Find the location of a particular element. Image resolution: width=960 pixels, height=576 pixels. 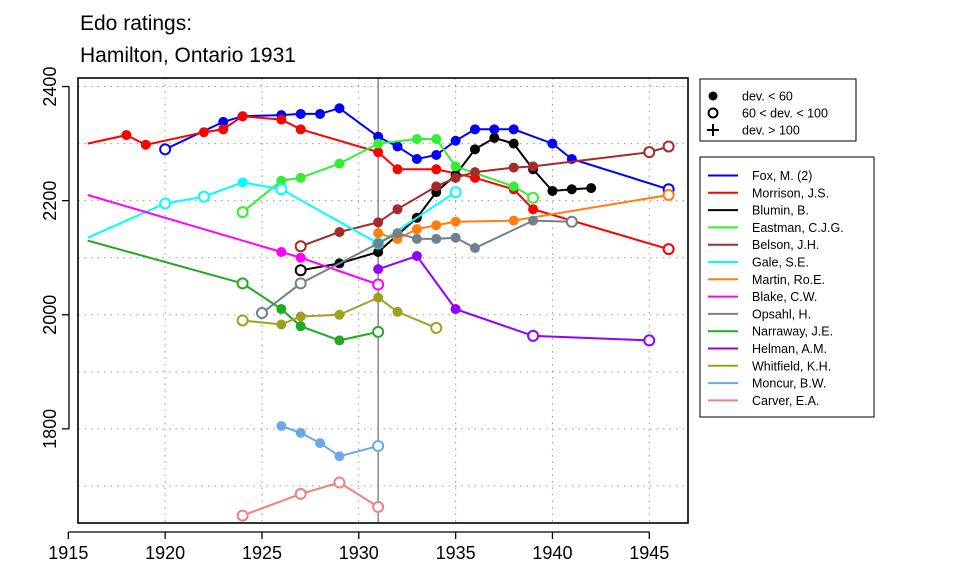

open-circle-marker is located at coordinates (713, 113).